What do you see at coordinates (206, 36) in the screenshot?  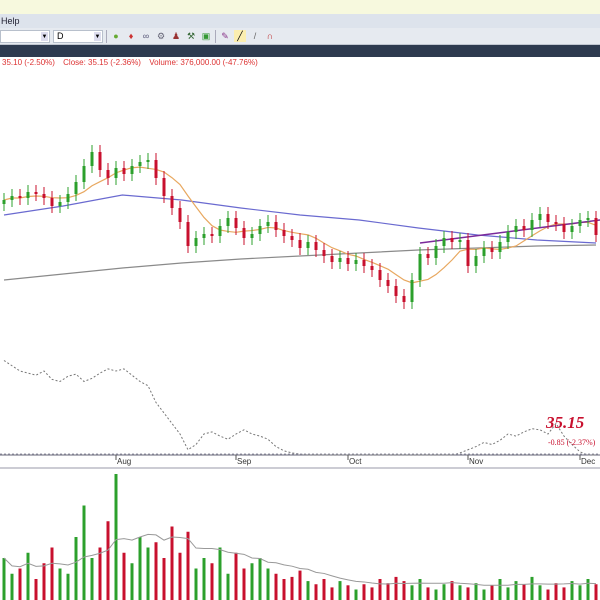 I see `monitor-icon: ▣` at bounding box center [206, 36].